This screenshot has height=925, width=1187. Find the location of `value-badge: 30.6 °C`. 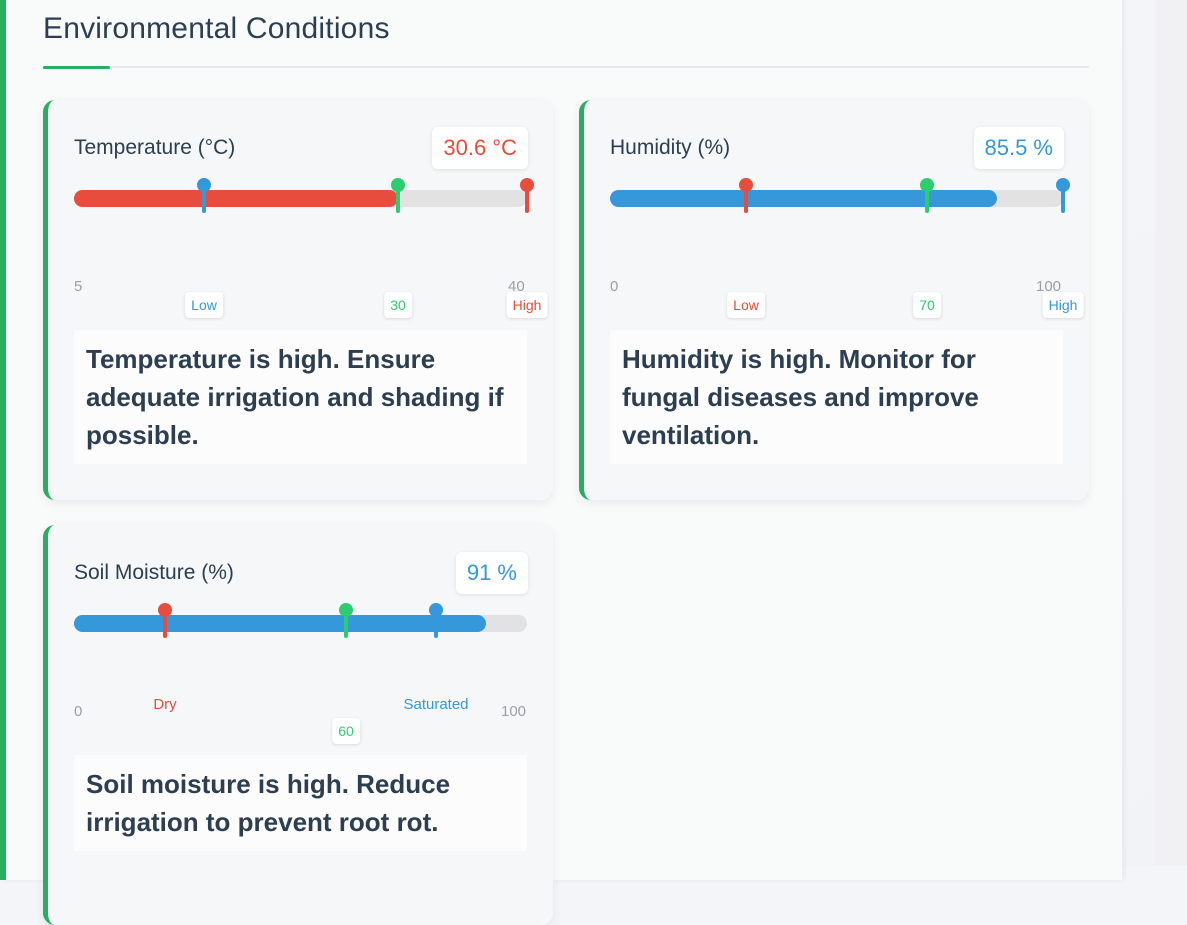

value-badge: 30.6 °C is located at coordinates (480, 148).